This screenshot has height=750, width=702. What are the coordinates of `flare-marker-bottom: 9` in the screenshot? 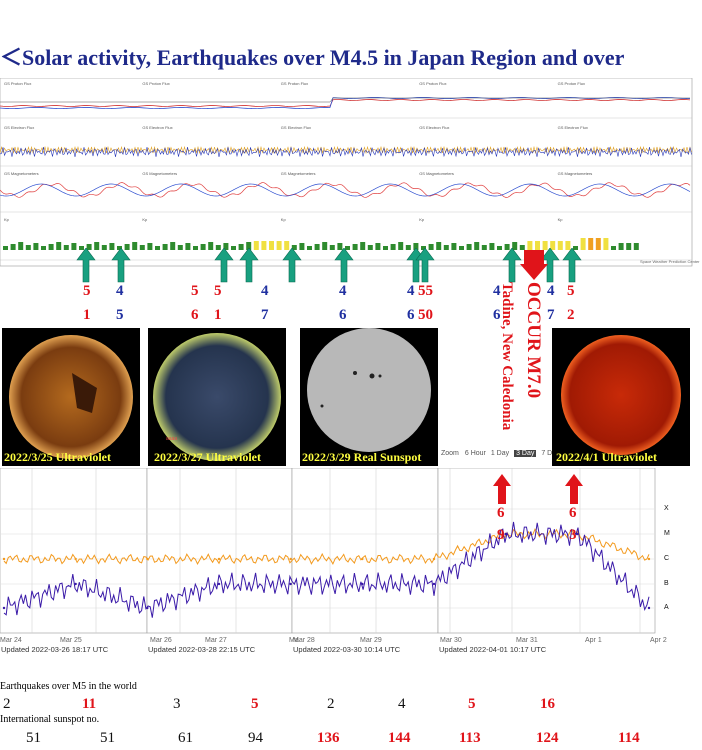 It's located at (501, 535).